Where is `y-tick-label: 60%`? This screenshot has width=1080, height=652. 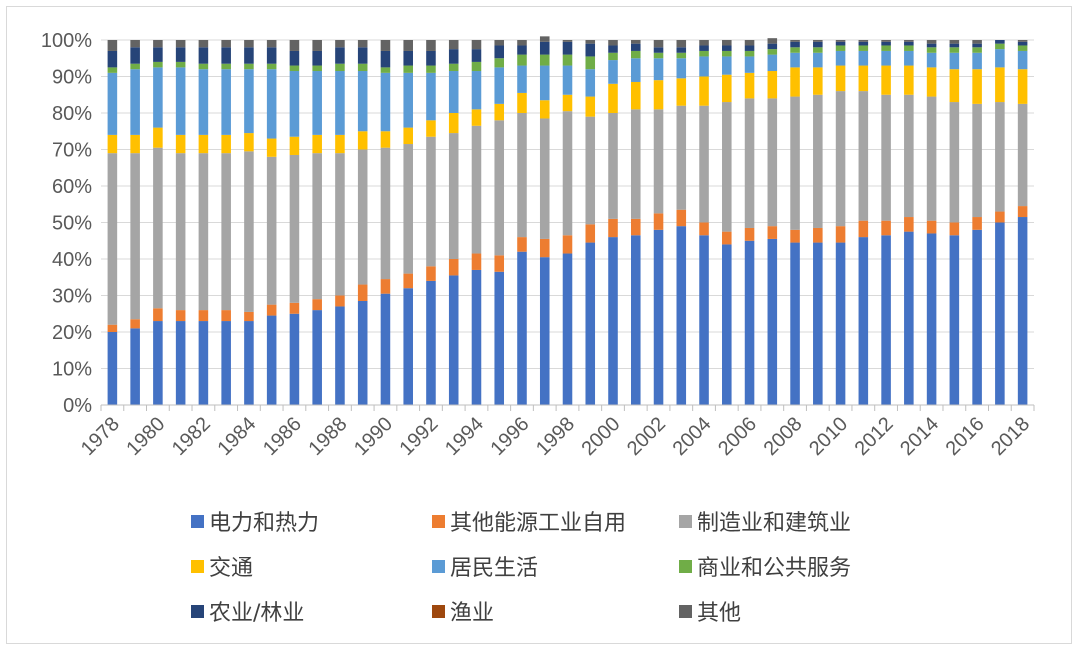 y-tick-label: 60% is located at coordinates (72, 187).